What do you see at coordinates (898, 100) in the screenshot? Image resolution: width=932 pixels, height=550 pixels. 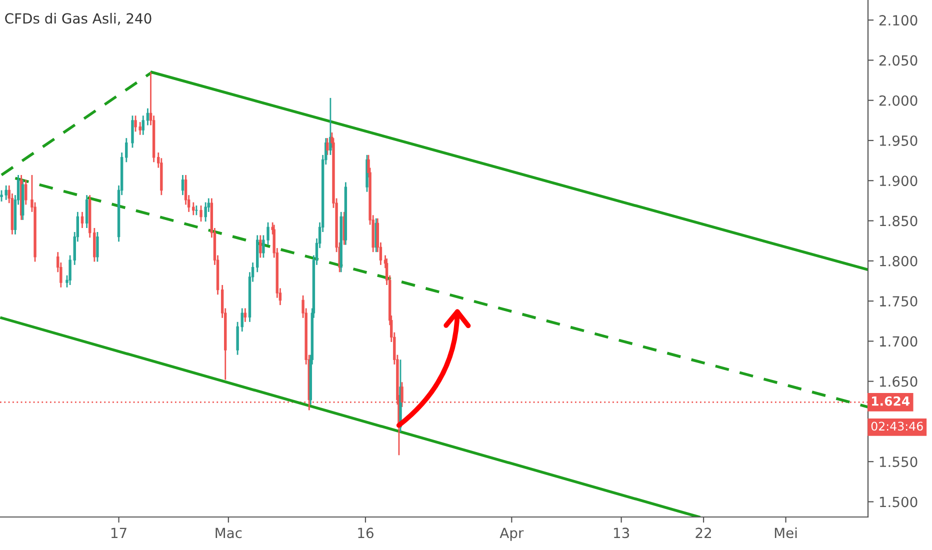 I see `y-tick-label: 2.000` at bounding box center [898, 100].